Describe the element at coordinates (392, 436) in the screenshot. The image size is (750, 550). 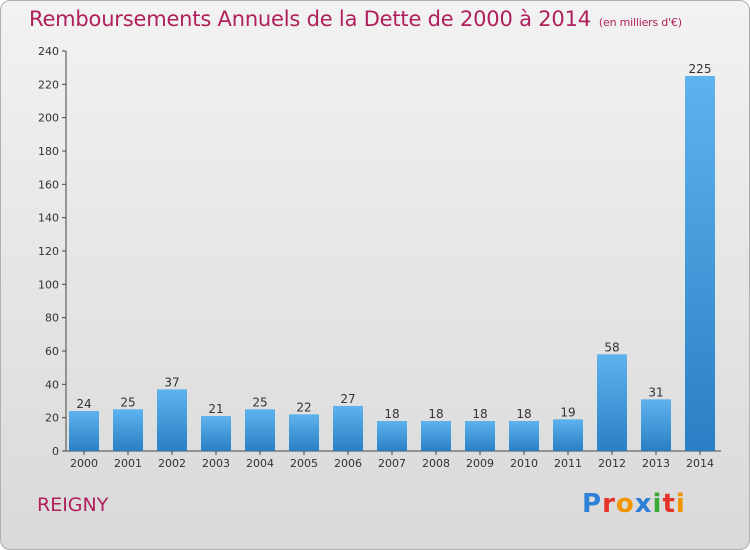
I see `bar-2007` at that location.